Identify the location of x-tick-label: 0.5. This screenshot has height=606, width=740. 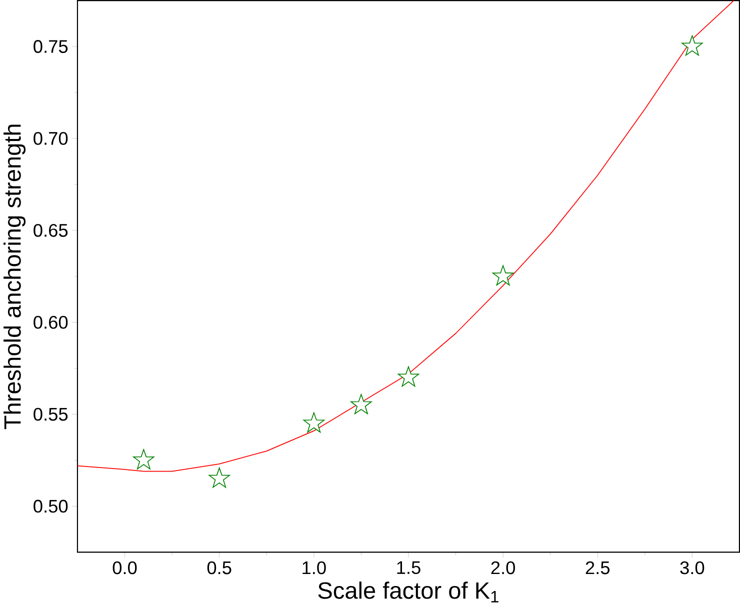
(219, 567).